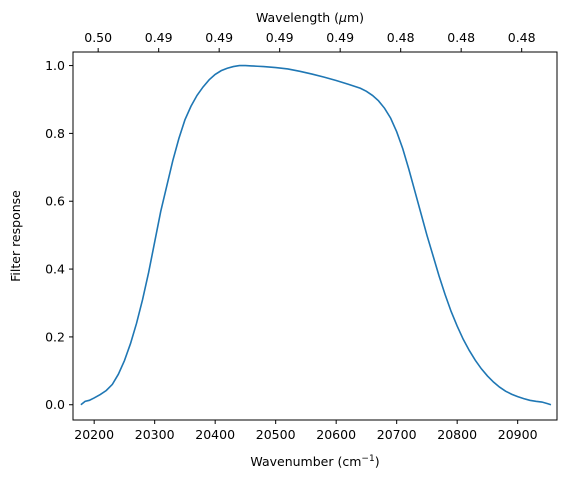 This screenshot has height=480, width=567. I want to click on y-tick-label: 0.2, so click(55, 336).